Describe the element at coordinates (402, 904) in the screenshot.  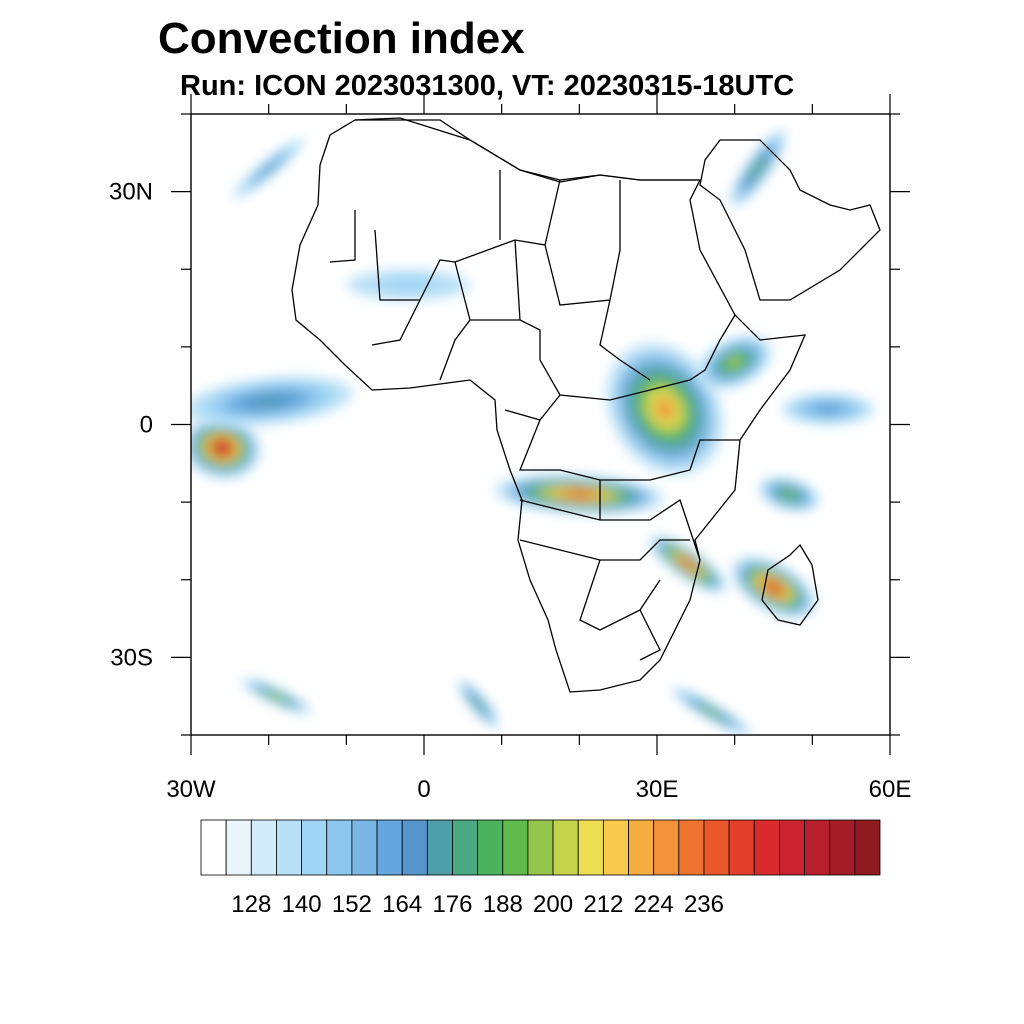
I see `colorbar-label: 164` at that location.